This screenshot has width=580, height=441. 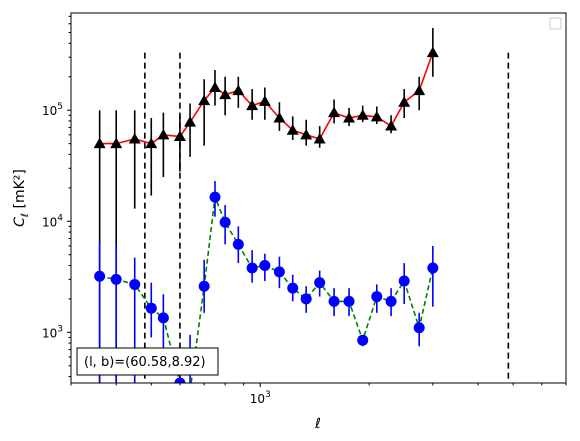 I want to click on y-axis-label: Cℓ [mK²], so click(x=21, y=198).